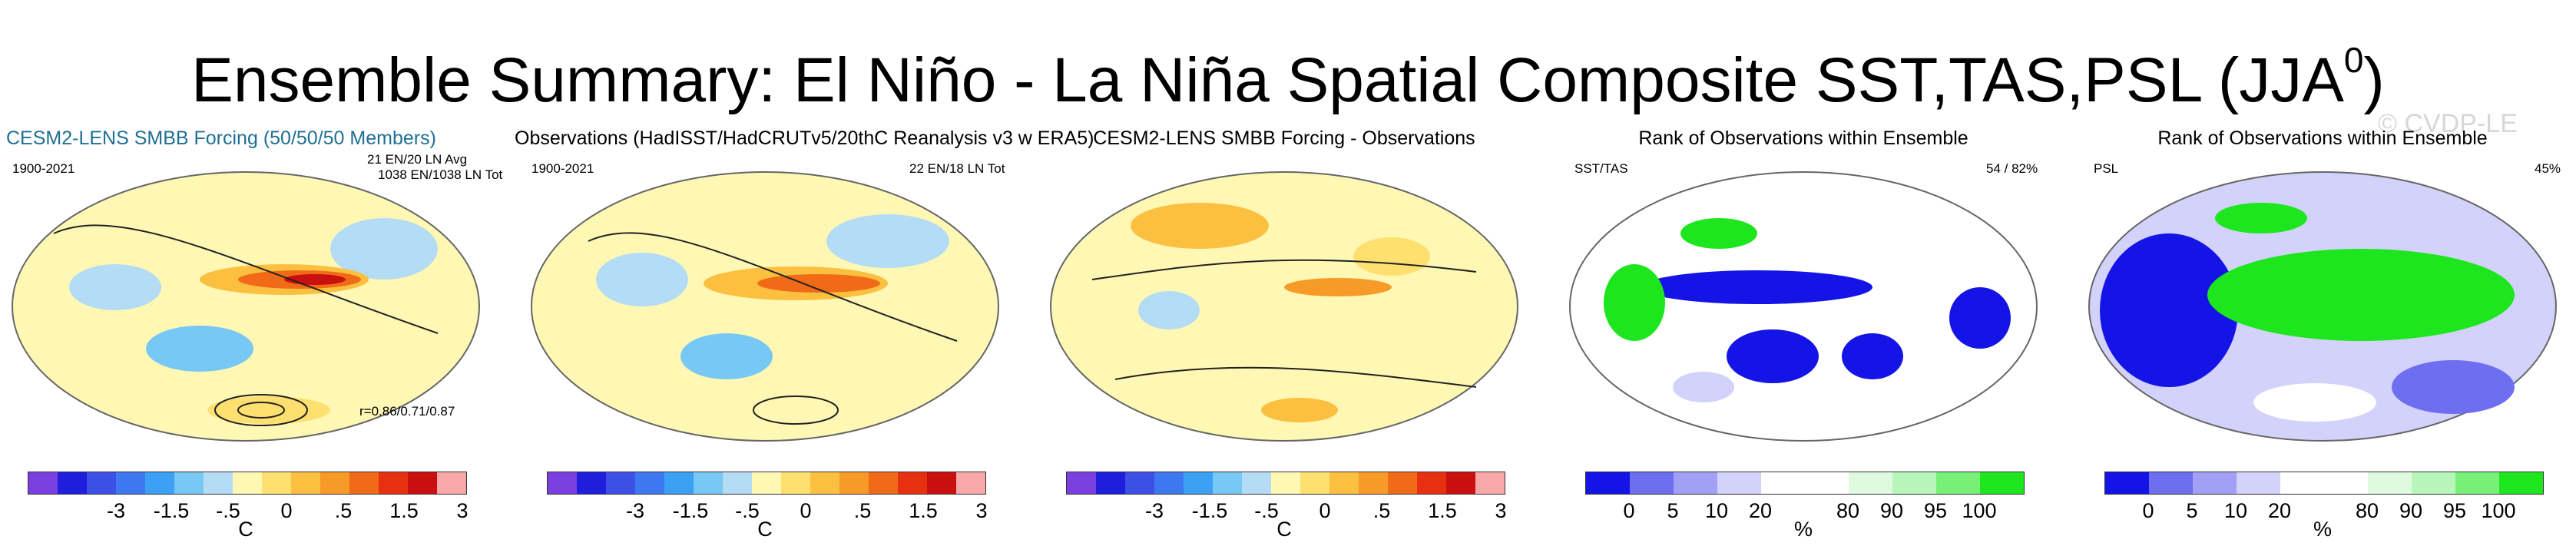 The width and height of the screenshot is (2576, 556). I want to click on rank-percent-label: 45%, so click(2548, 168).